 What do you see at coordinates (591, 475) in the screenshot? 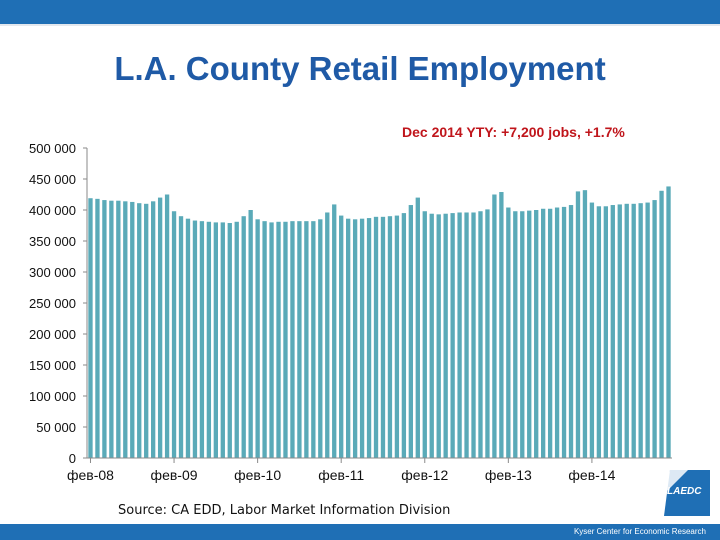
I see `x-tick-label: фев-14` at bounding box center [591, 475].